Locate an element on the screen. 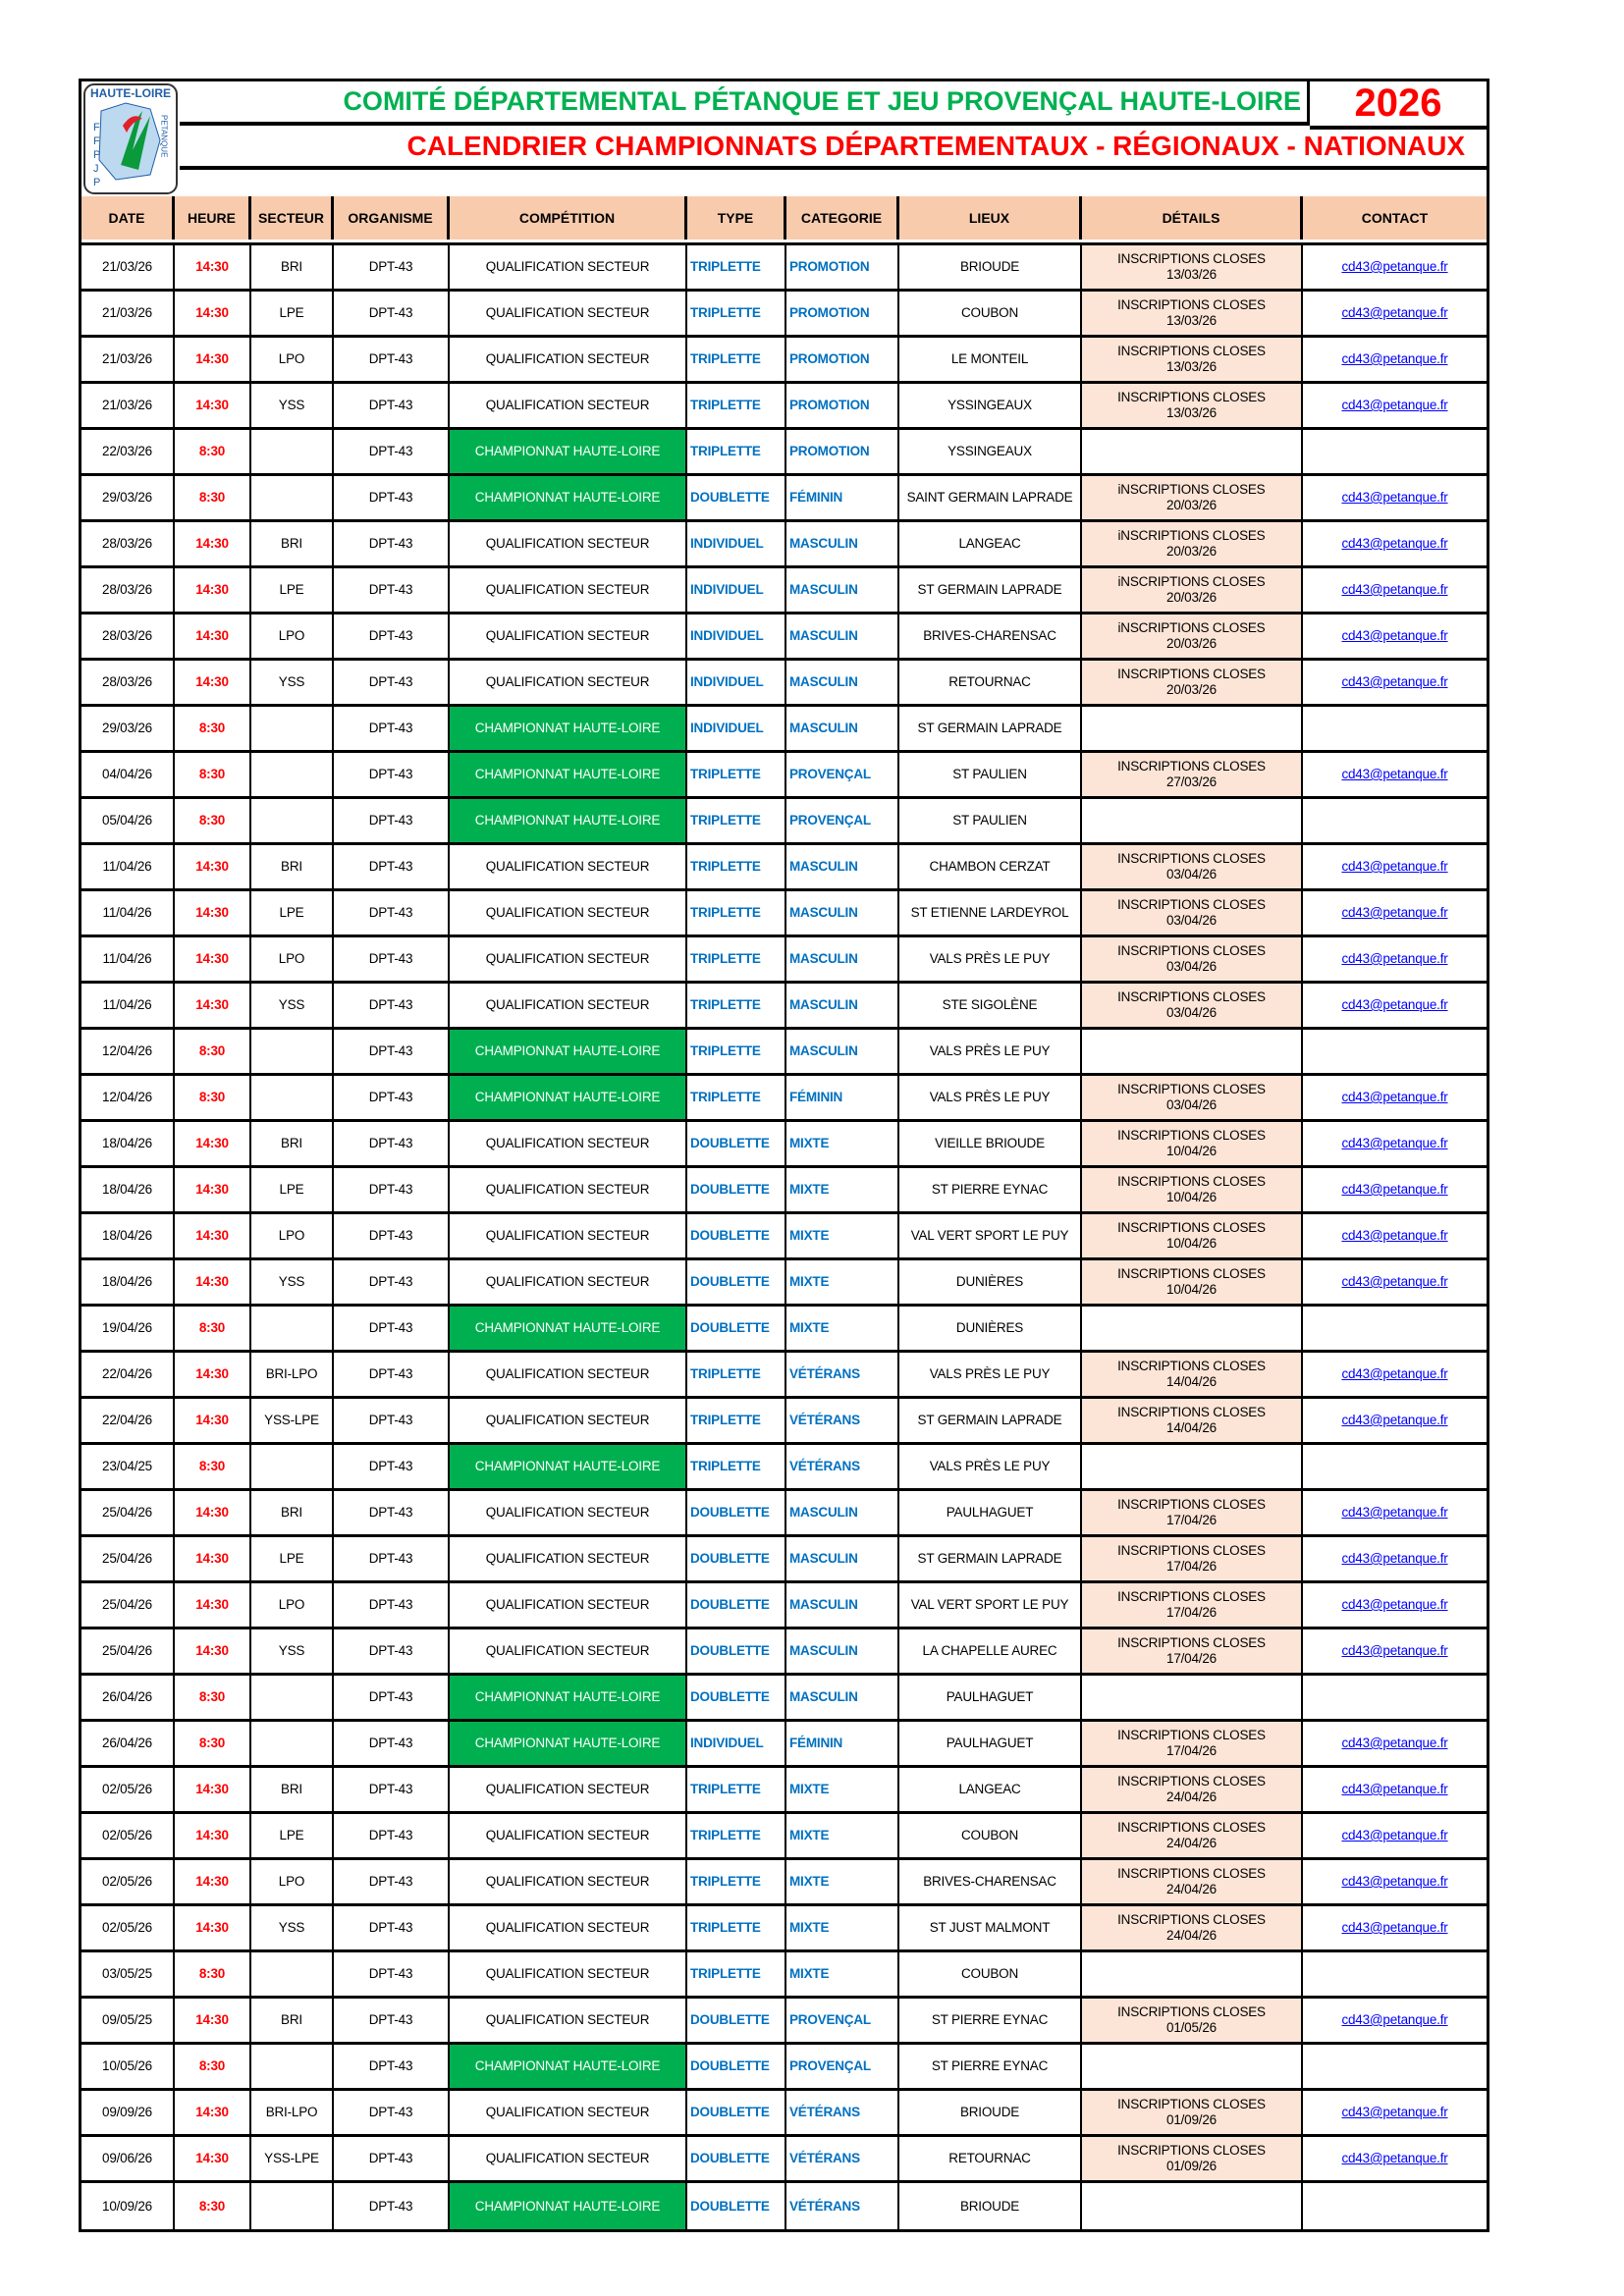 Image resolution: width=1624 pixels, height=2296 pixels. details-deadline: 20/03/26 is located at coordinates (1191, 643).